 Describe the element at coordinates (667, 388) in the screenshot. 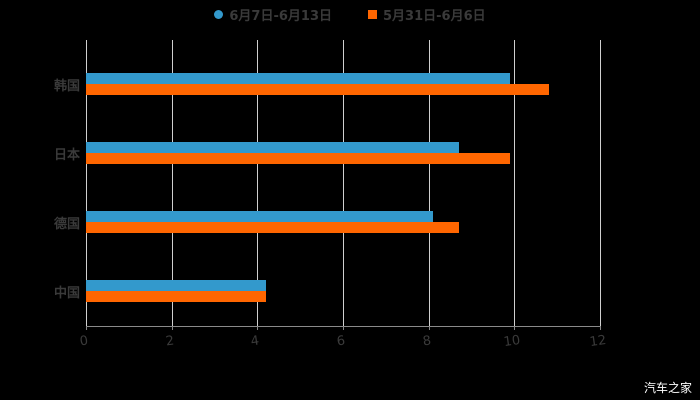

I see `watermark: 汽车之家` at that location.